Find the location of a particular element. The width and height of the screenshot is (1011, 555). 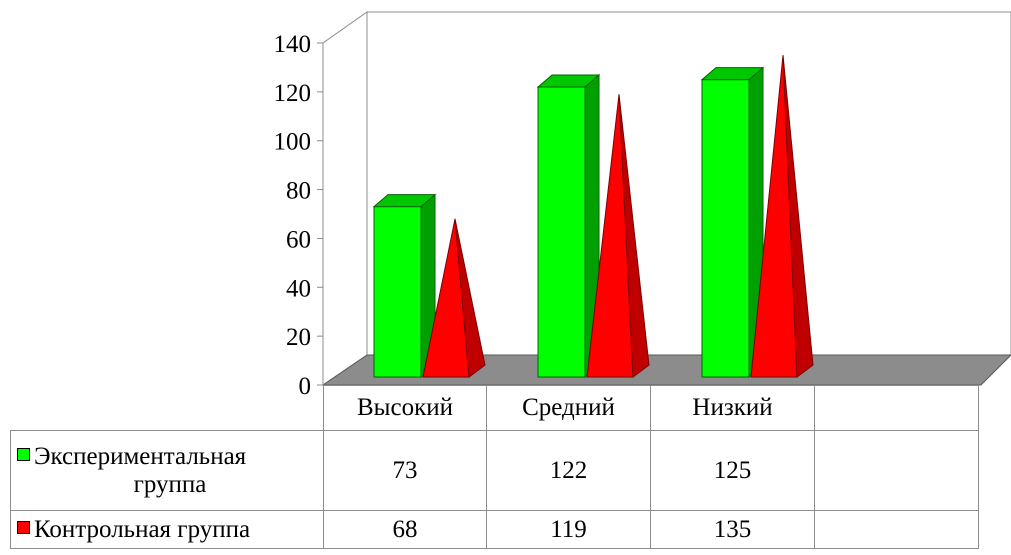

table-cell: 68 is located at coordinates (405, 529).